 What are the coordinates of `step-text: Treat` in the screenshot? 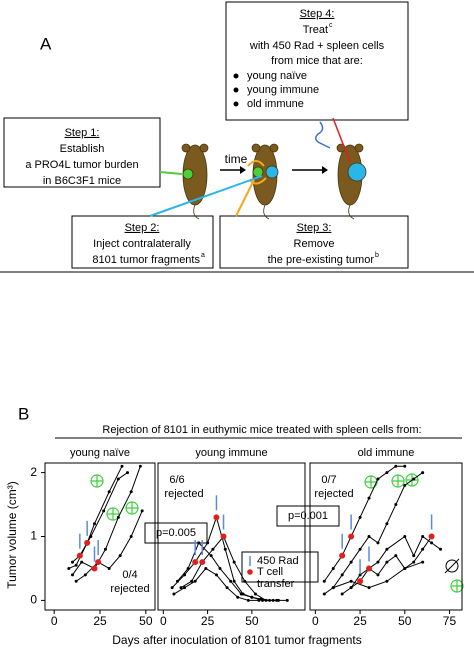 It's located at (315, 30).